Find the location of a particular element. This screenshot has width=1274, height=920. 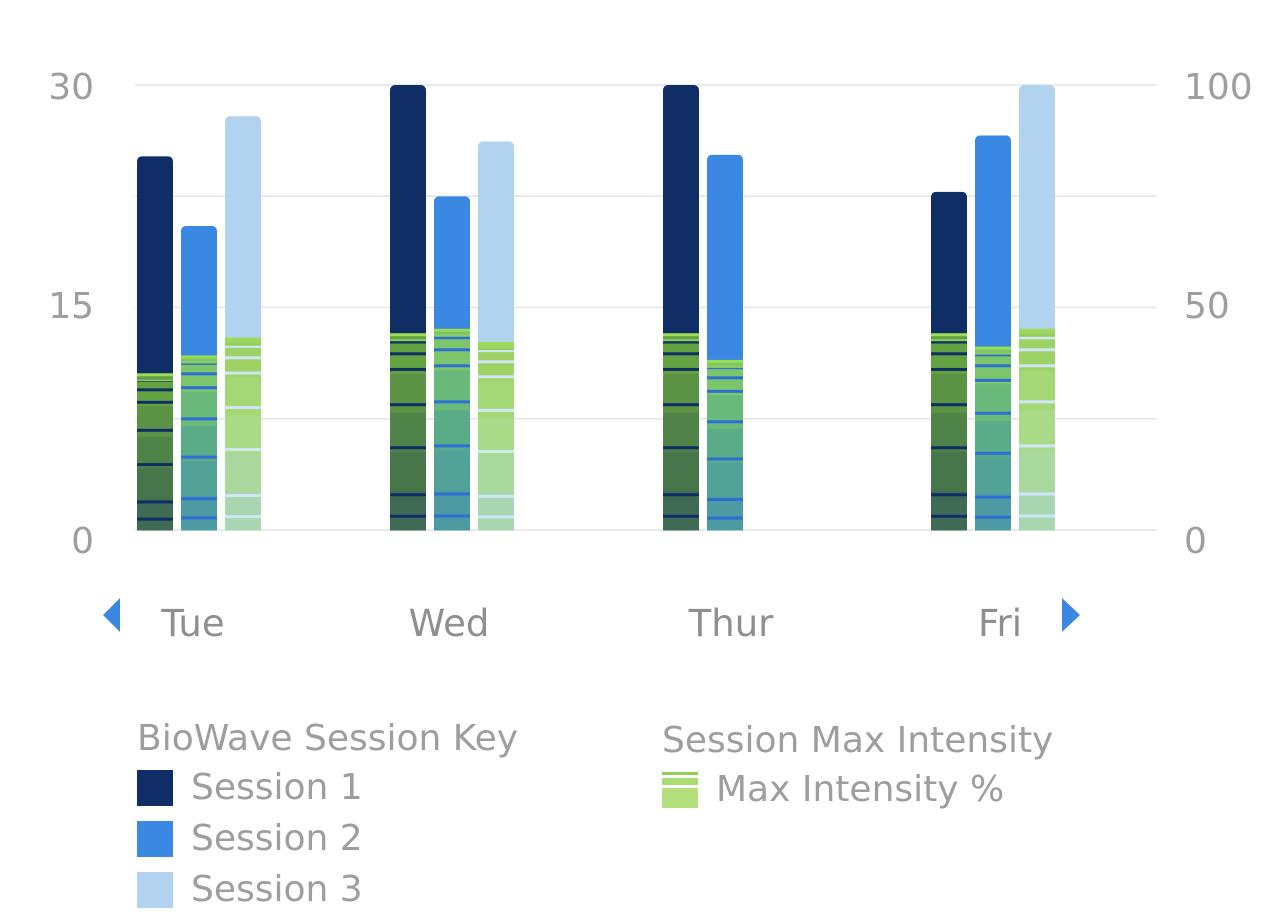

session-3-swatch is located at coordinates (155, 889).